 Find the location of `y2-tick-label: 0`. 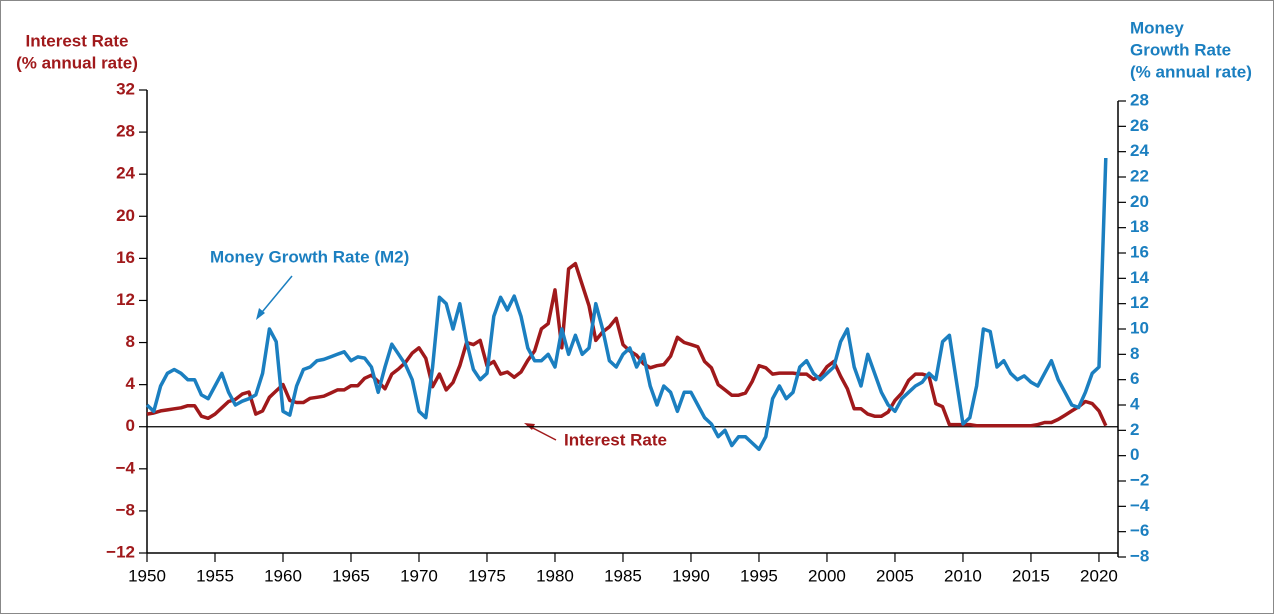

y2-tick-label: 0 is located at coordinates (1134, 454).